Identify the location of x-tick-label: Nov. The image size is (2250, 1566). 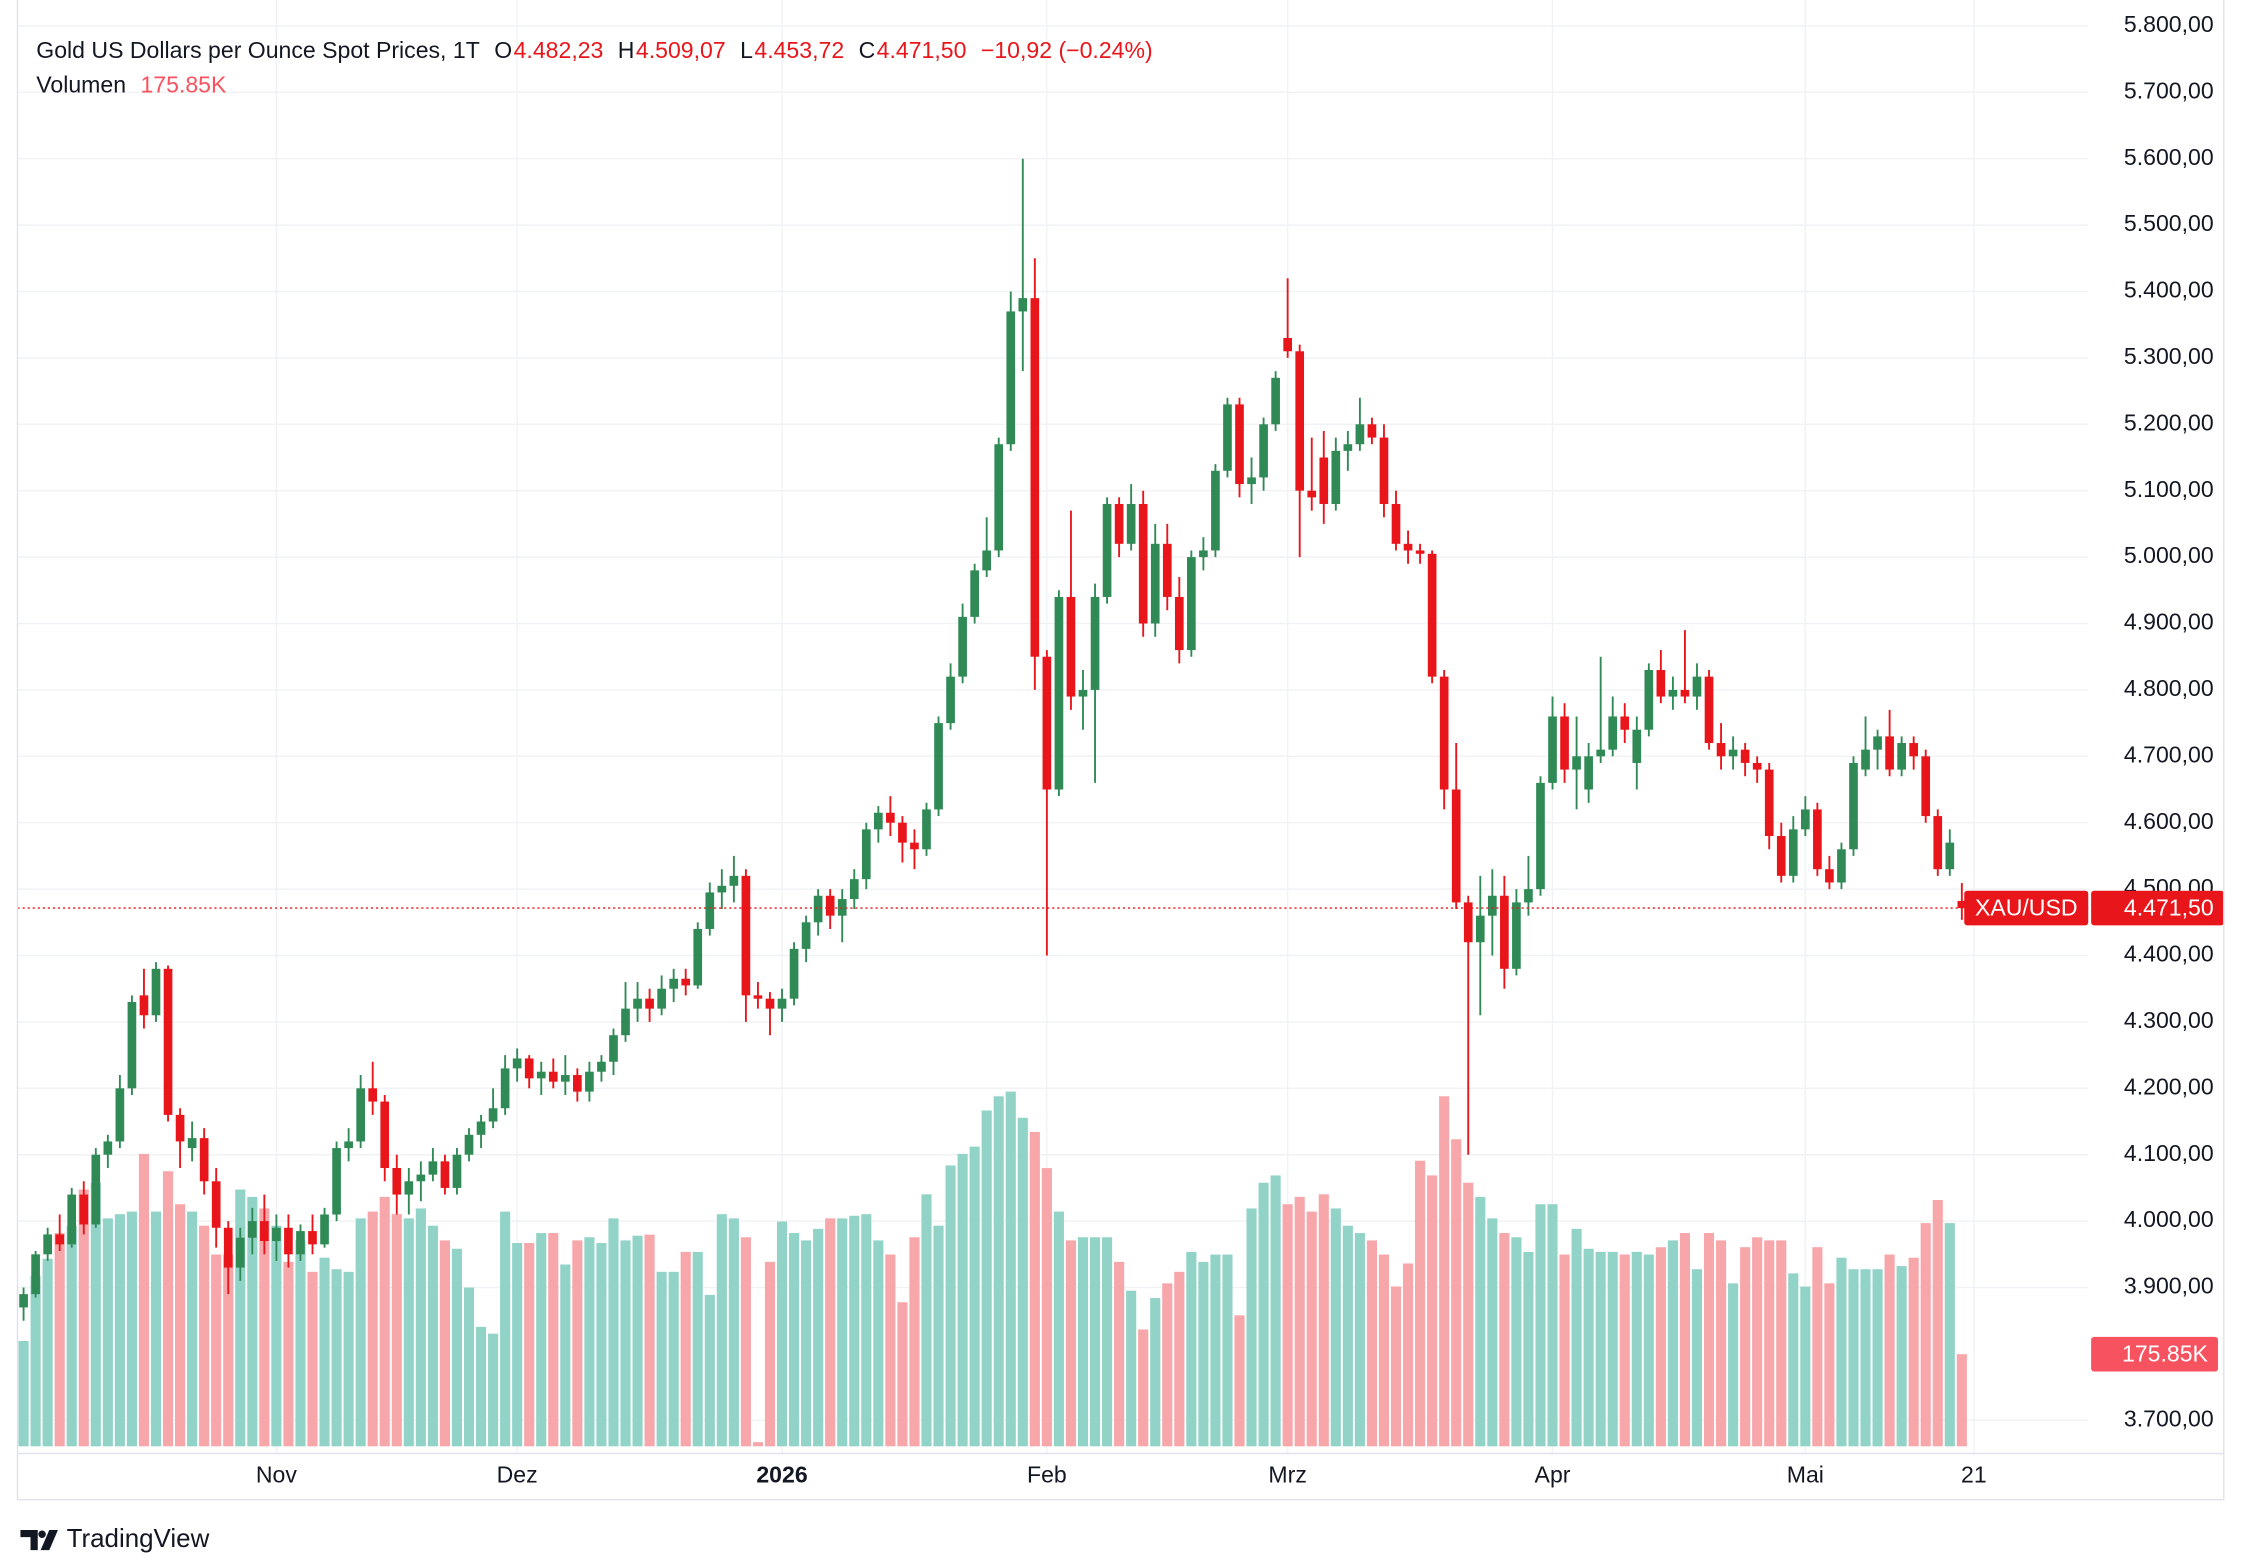
(276, 1475).